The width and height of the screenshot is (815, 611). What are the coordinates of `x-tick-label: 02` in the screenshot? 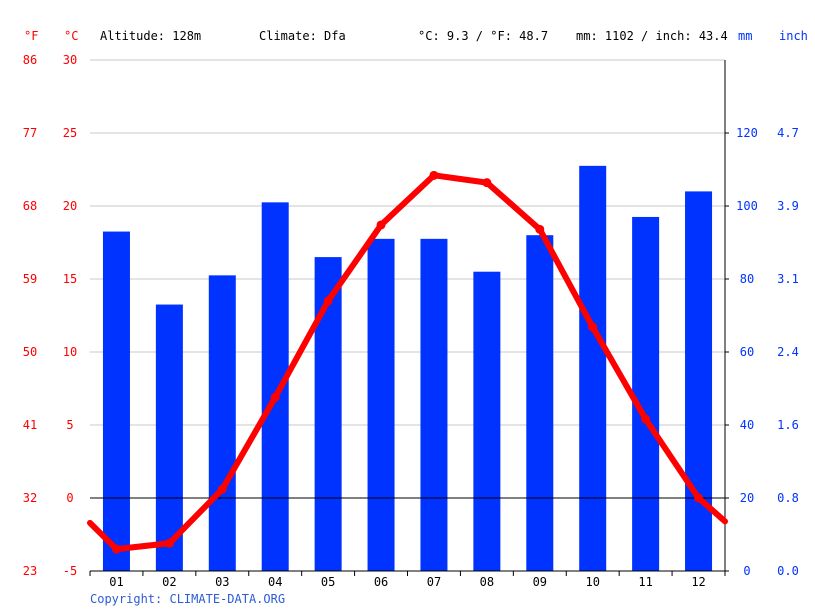 It's located at (169, 582).